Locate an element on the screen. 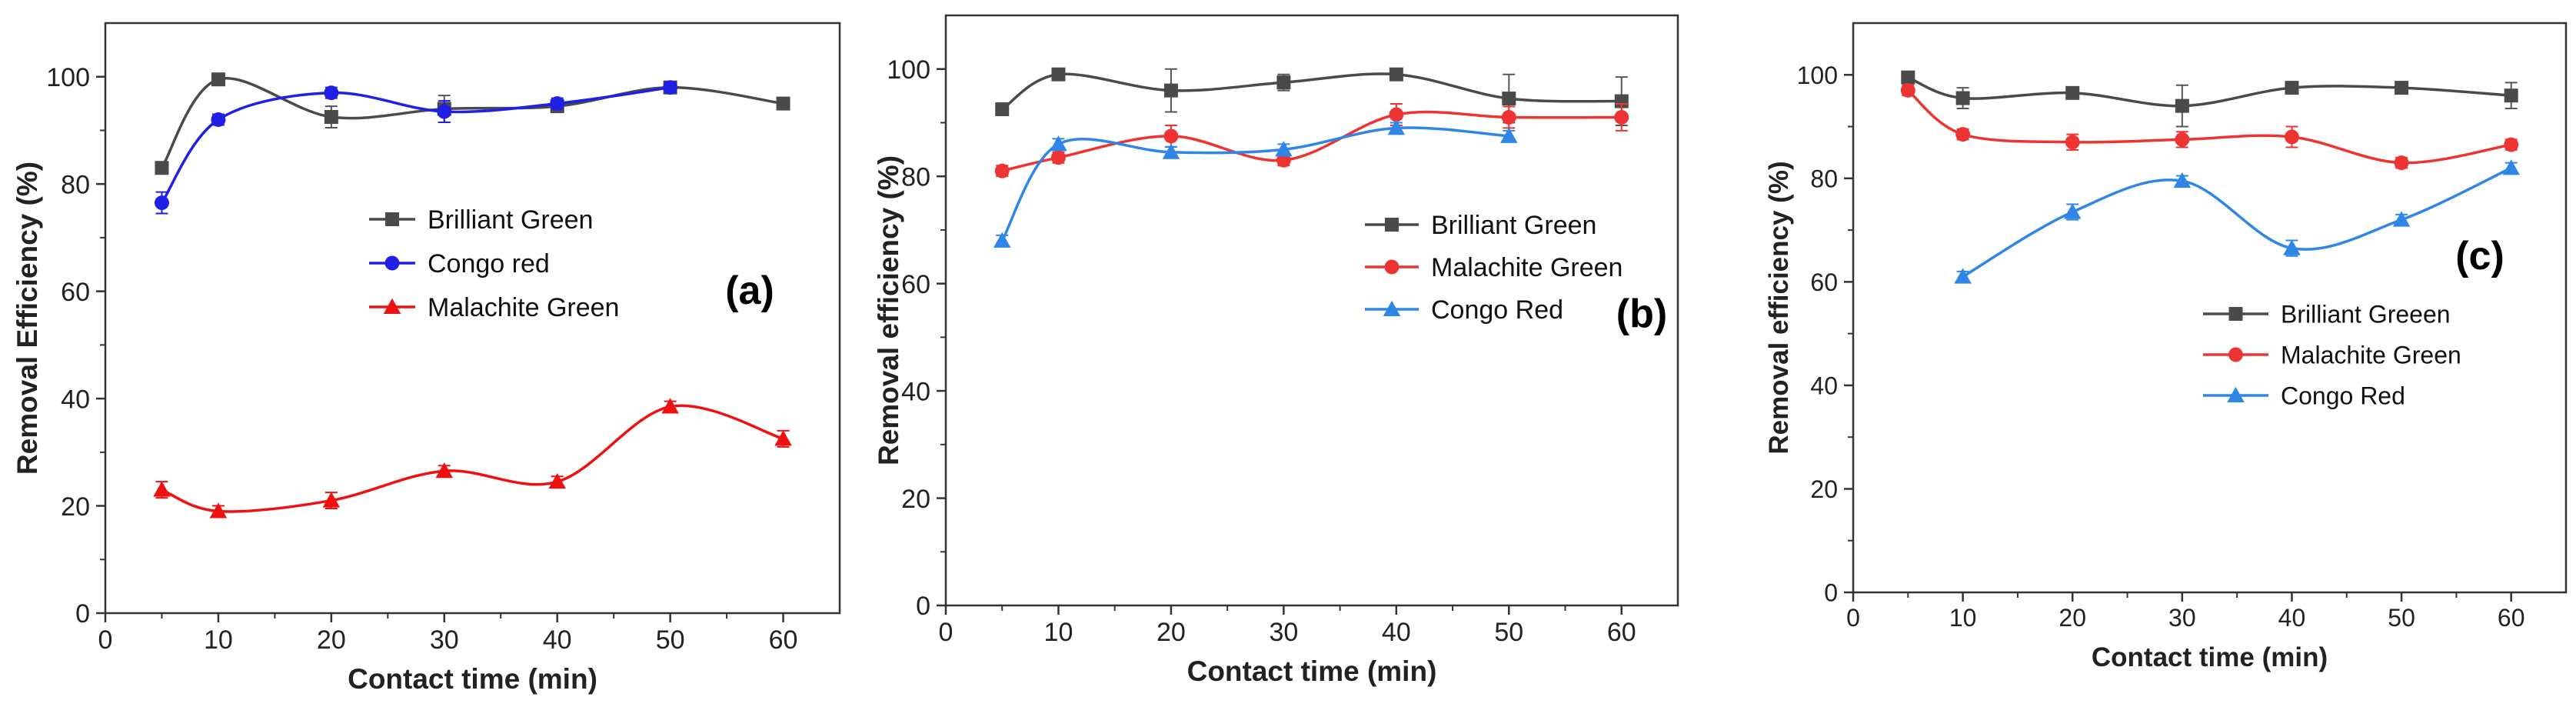  x-tick-label: 10 is located at coordinates (218, 640).